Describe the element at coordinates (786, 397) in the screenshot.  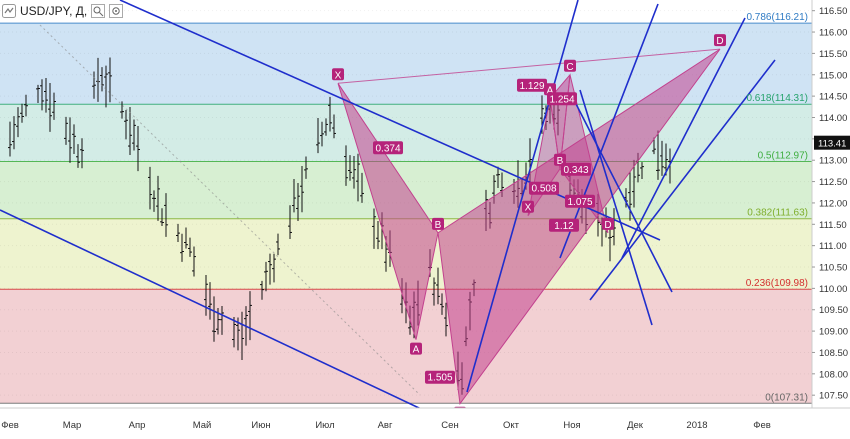
I see `fib-level-label: 0(107.31)` at that location.